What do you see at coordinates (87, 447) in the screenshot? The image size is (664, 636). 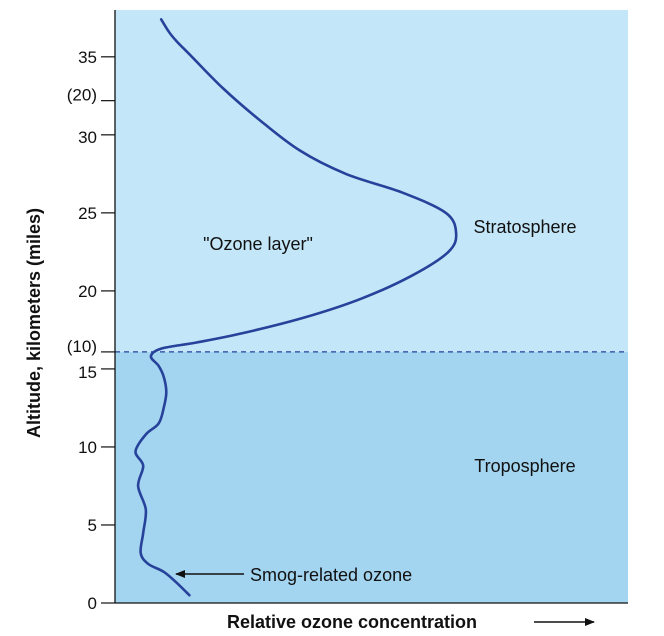 I see `km-10-tick-label: 10` at bounding box center [87, 447].